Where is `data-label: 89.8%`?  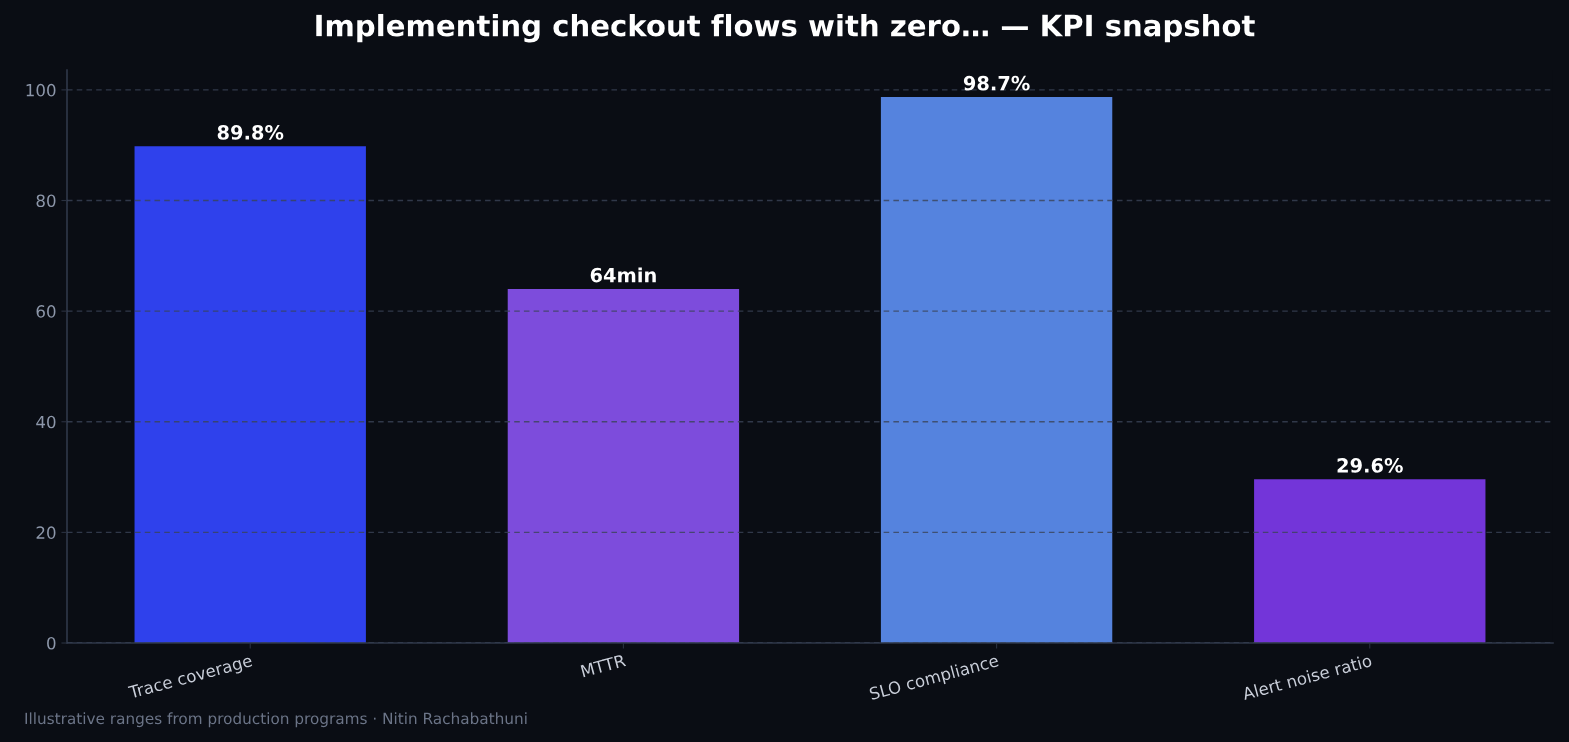
data-label: 89.8% is located at coordinates (250, 132).